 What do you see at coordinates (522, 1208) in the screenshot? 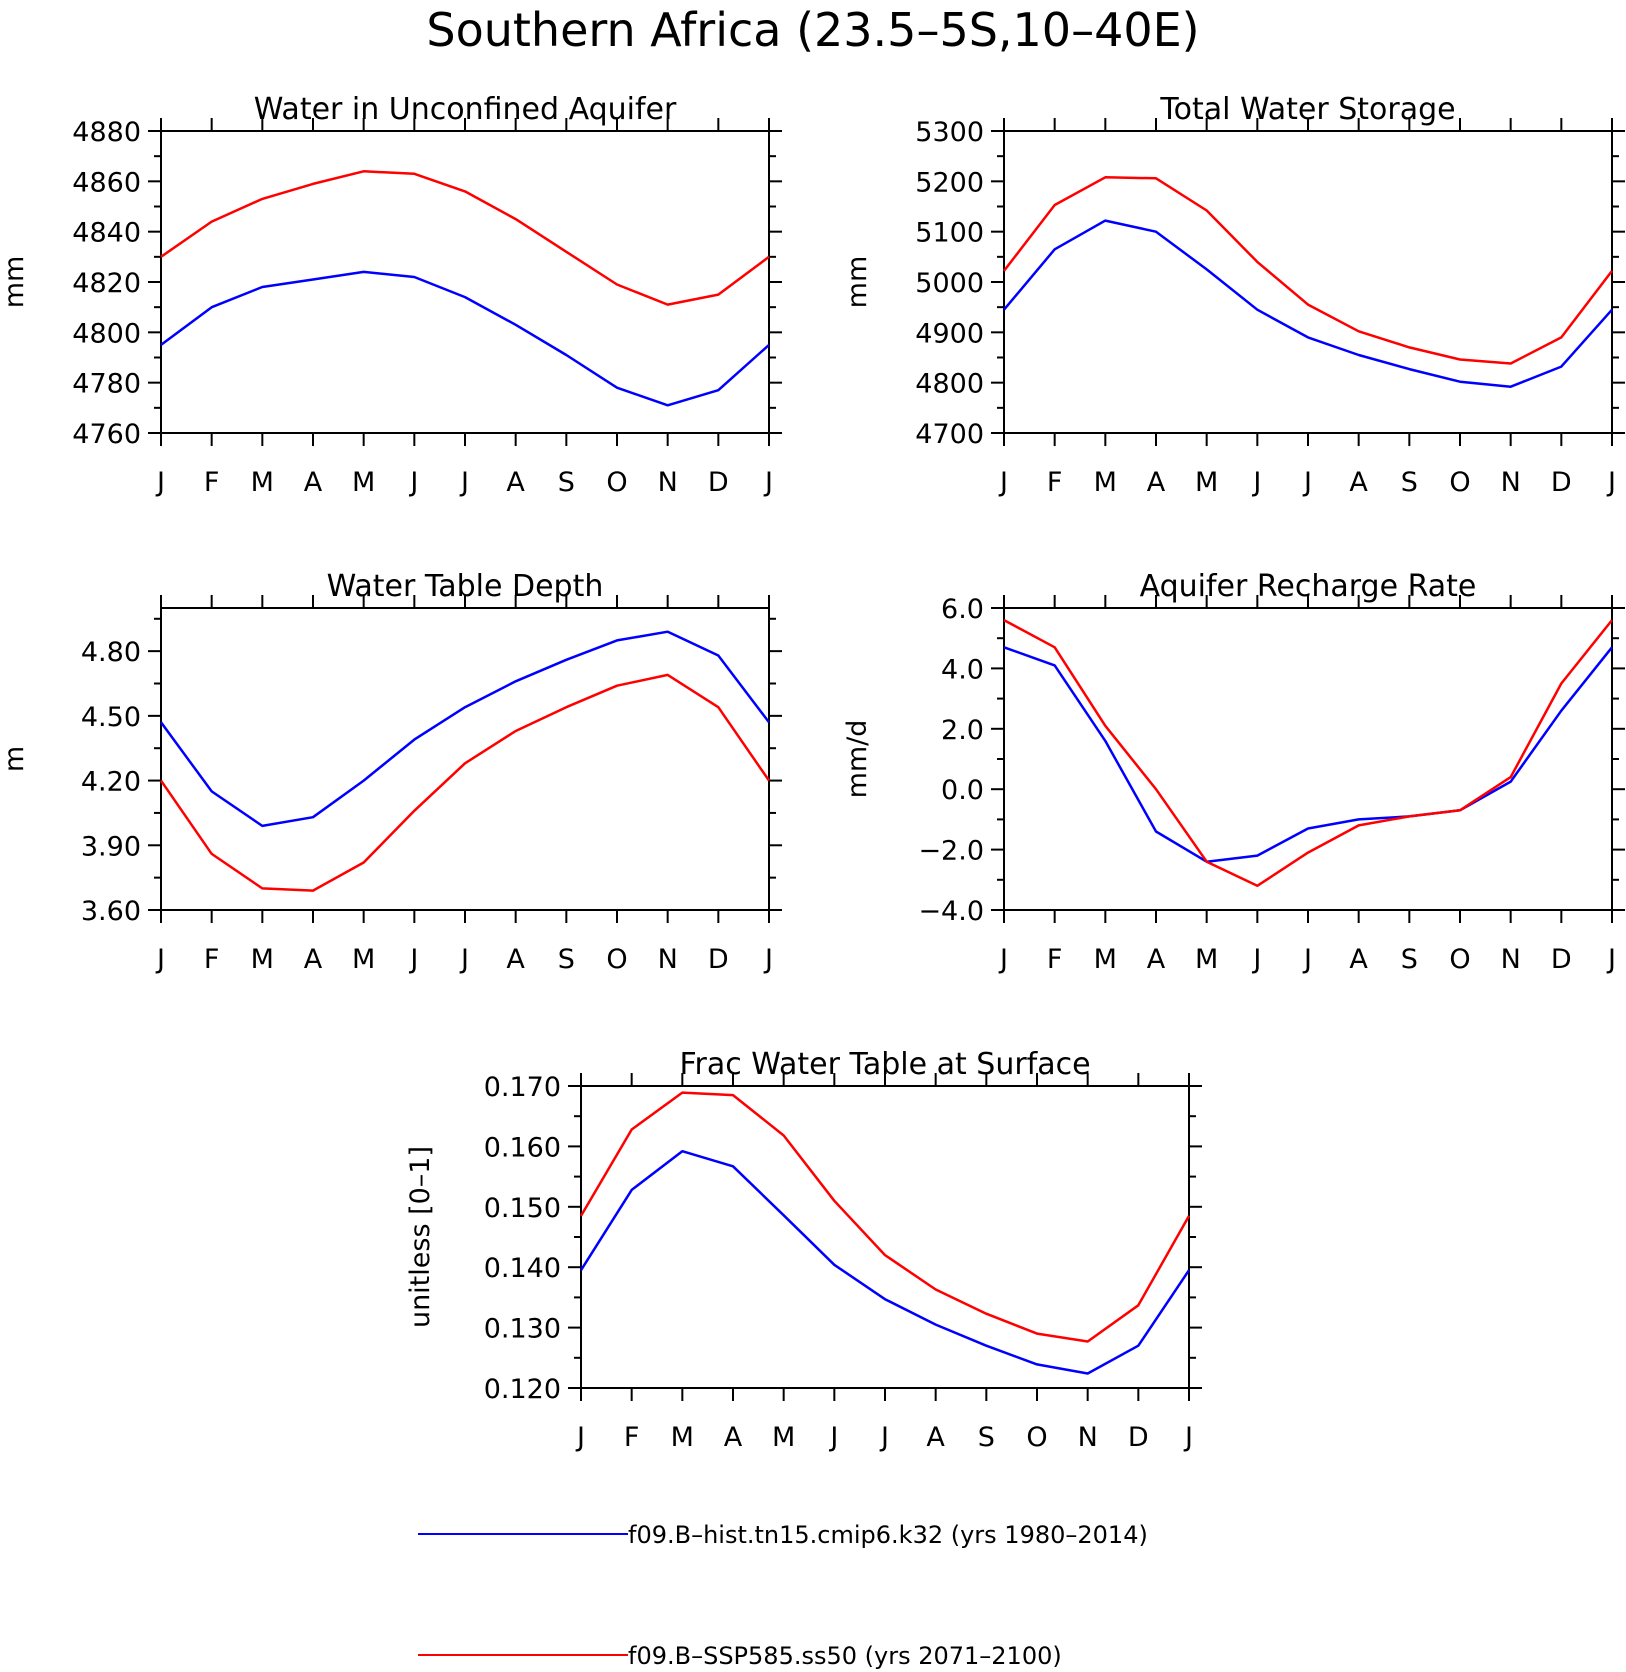
I see `ytick-label: 0.150` at bounding box center [522, 1208].